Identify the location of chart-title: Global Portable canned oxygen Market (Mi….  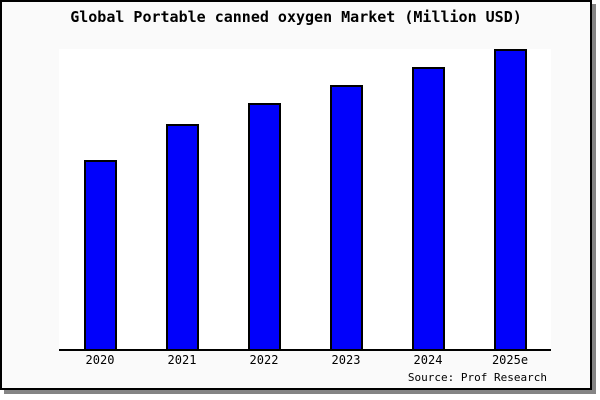
(296, 17).